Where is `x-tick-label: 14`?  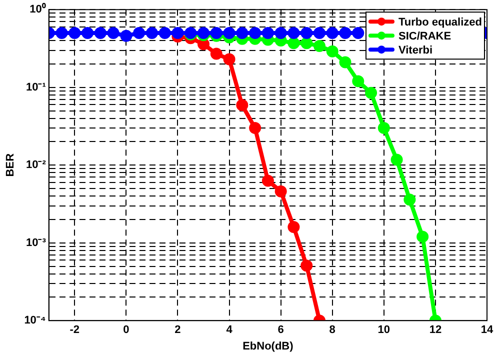
x-tick-label: 14 is located at coordinates (487, 330).